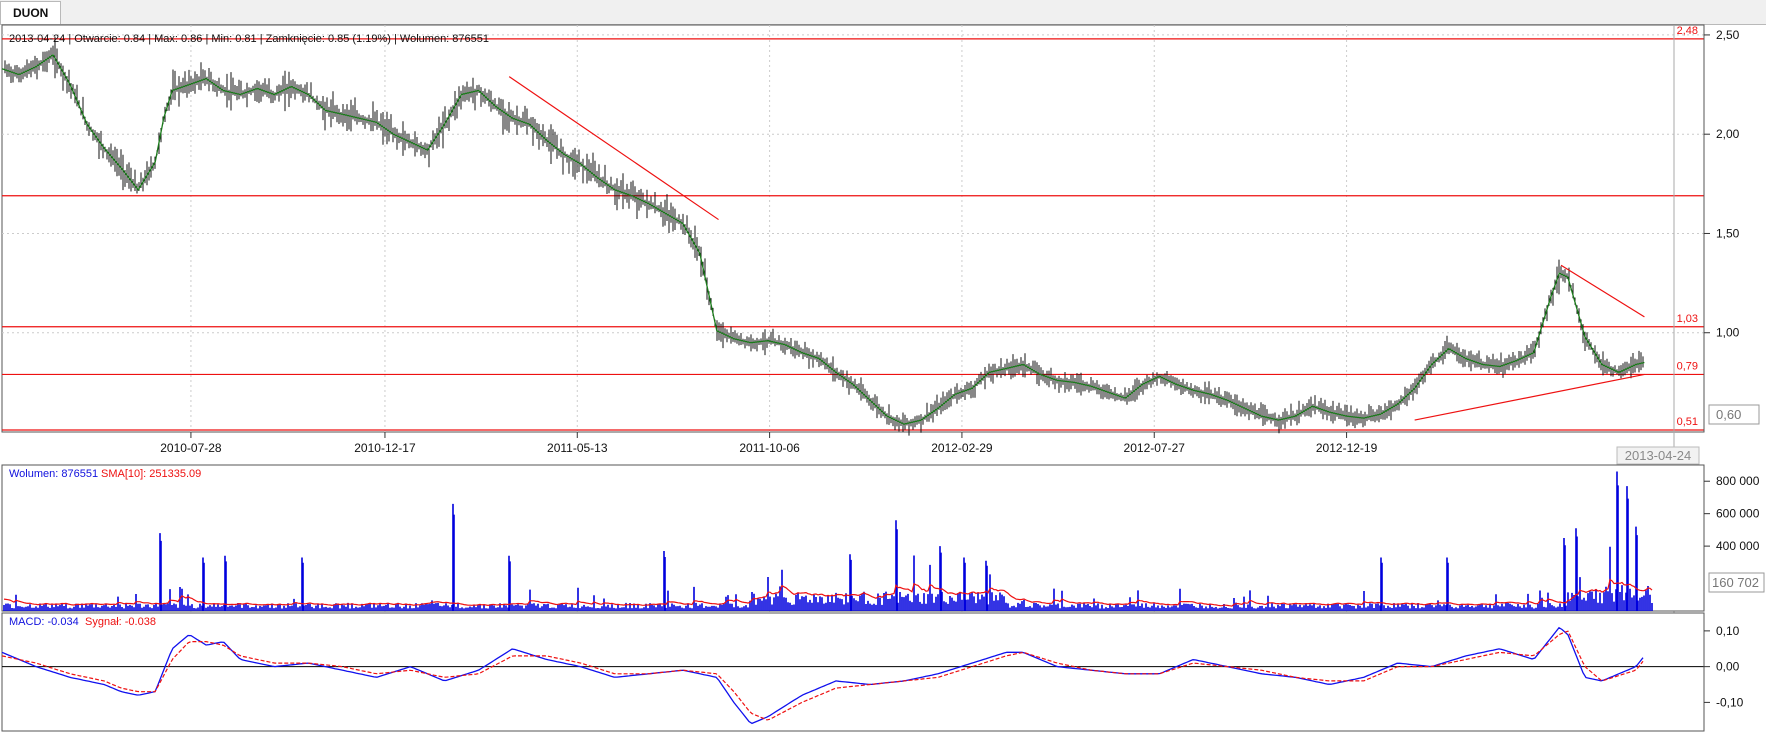 The width and height of the screenshot is (1766, 734). I want to click on price-x-tick-label: 2012-02-29, so click(962, 448).